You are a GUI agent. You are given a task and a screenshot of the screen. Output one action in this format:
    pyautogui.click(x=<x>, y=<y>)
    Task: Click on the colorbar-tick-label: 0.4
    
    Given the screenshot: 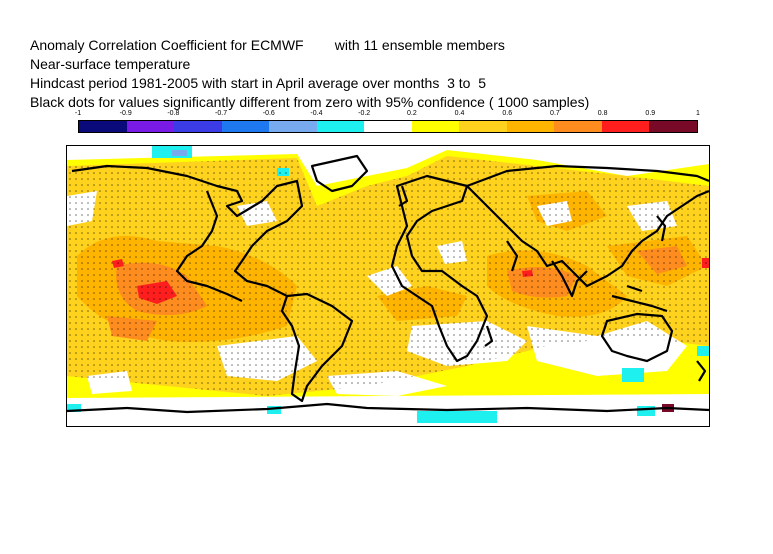 What is the action you would take?
    pyautogui.click(x=459, y=113)
    